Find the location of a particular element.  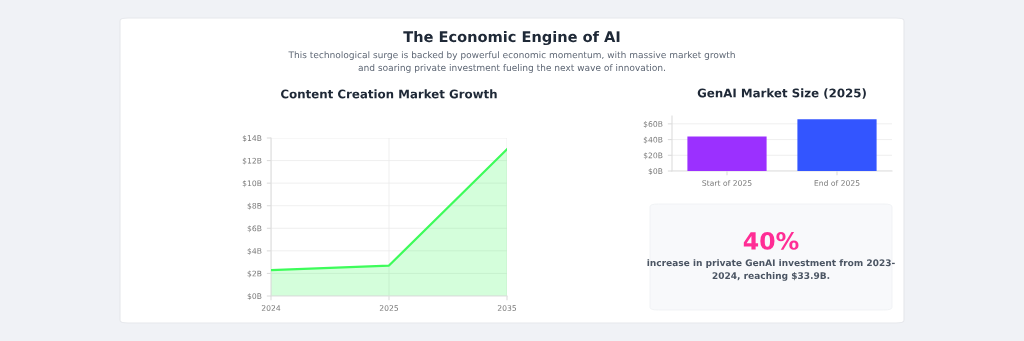

text: increase in private GenAI investment from 2023- 2024, reaching $33.9B. is located at coordinates (771, 270).